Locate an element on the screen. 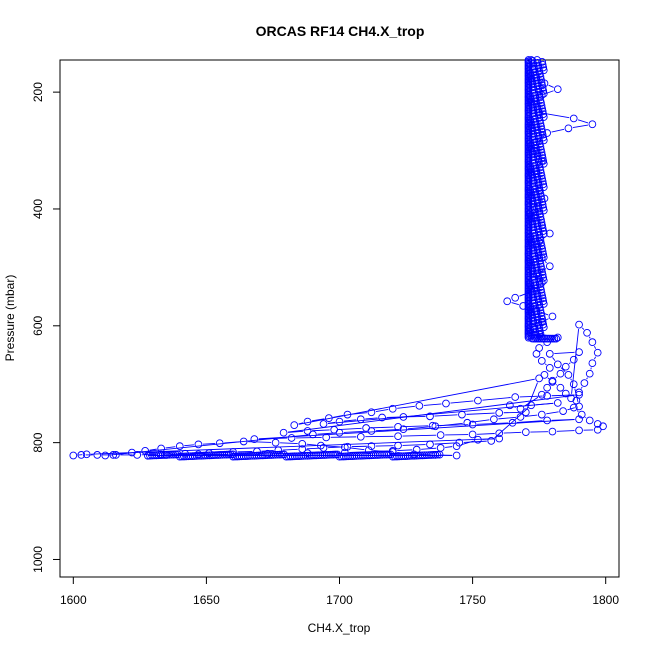  y-axis: 200 400 600 800 1000 is located at coordinates (45, 327).